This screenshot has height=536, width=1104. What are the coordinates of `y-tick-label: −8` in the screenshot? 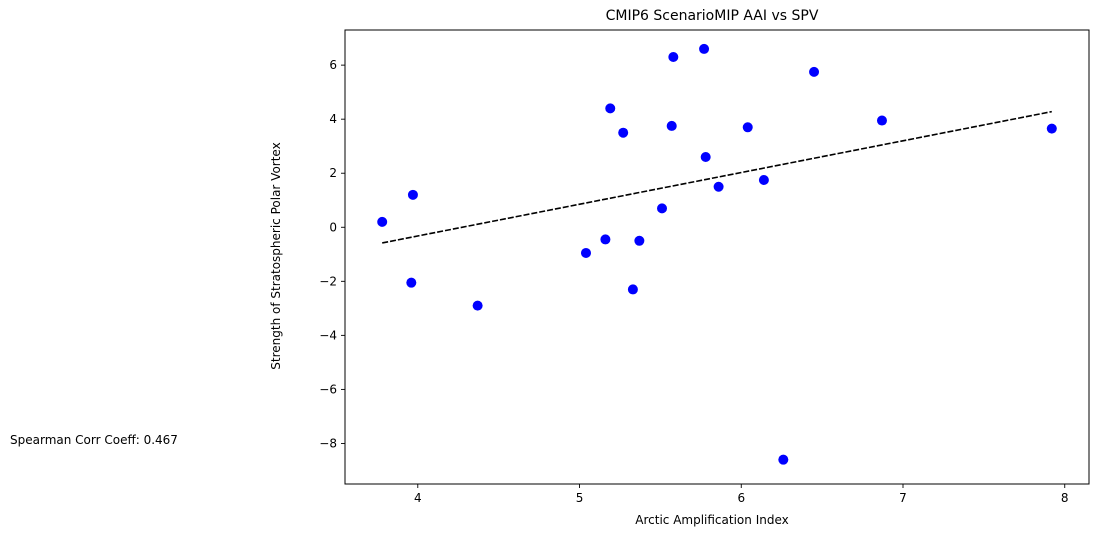 It's located at (328, 443).